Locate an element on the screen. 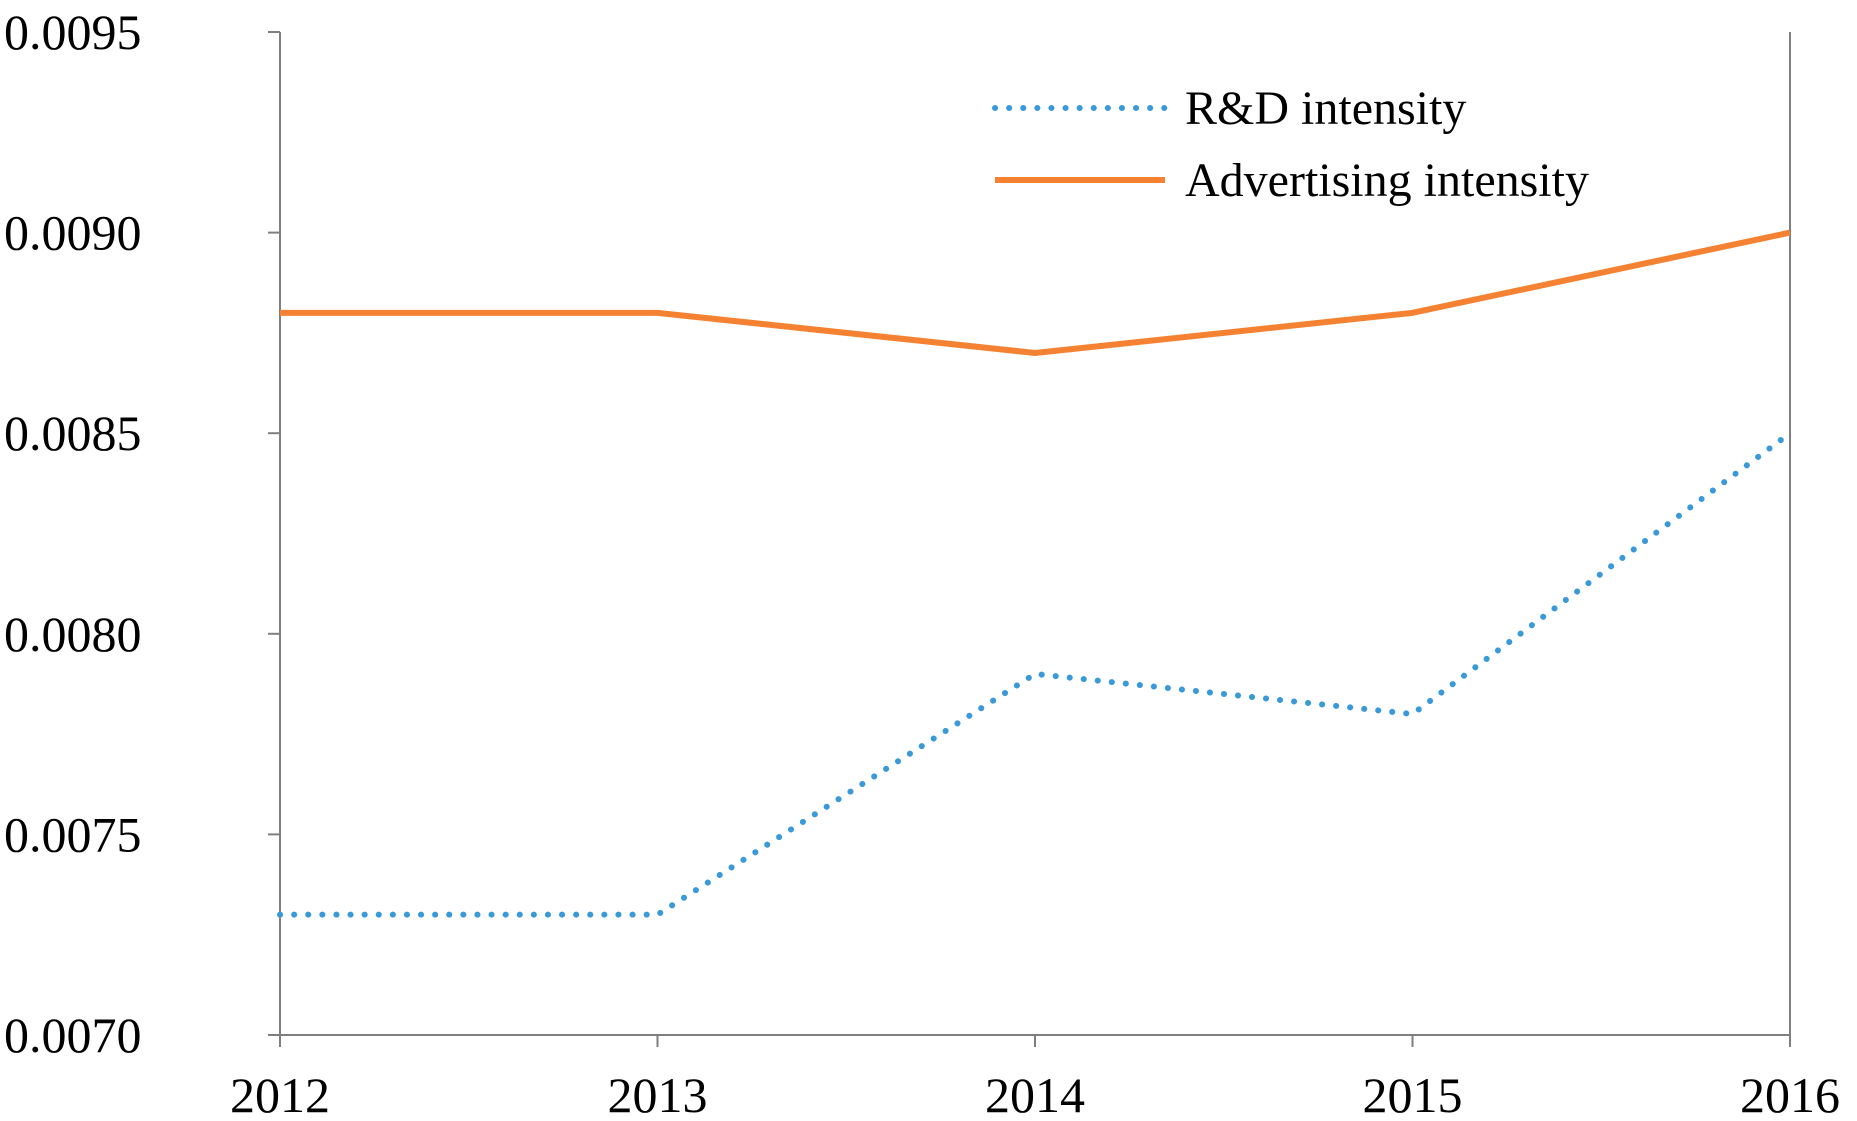 The width and height of the screenshot is (1857, 1121). x-tick-label: 2016 is located at coordinates (1790, 1094).